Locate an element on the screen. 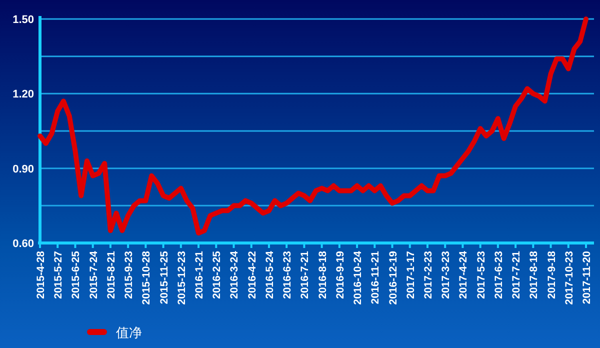 This screenshot has width=600, height=348. x-tick-label: 2017-10-23 is located at coordinates (569, 277).